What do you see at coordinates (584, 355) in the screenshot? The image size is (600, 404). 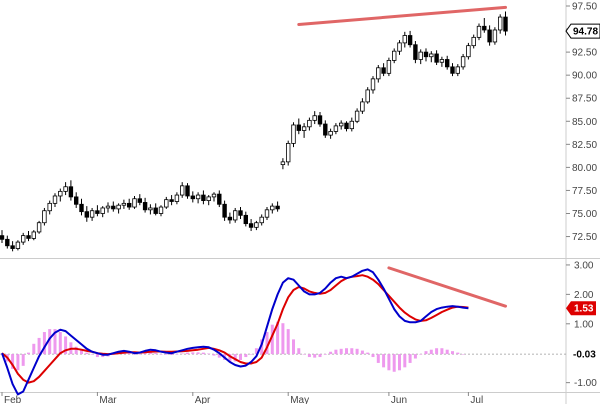 I see `zero-line-label: -0.03` at bounding box center [584, 355].